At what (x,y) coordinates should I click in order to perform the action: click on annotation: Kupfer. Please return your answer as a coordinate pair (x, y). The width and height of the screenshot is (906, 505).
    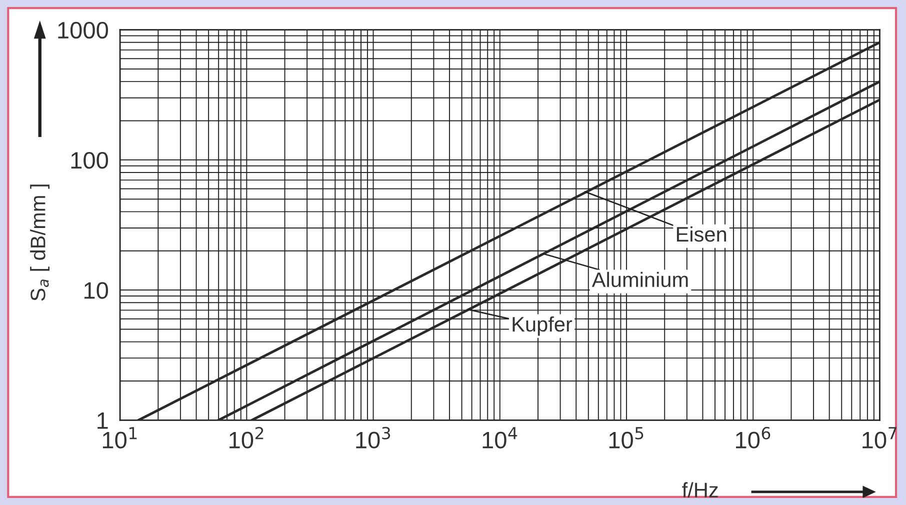
    Looking at the image, I should click on (542, 326).